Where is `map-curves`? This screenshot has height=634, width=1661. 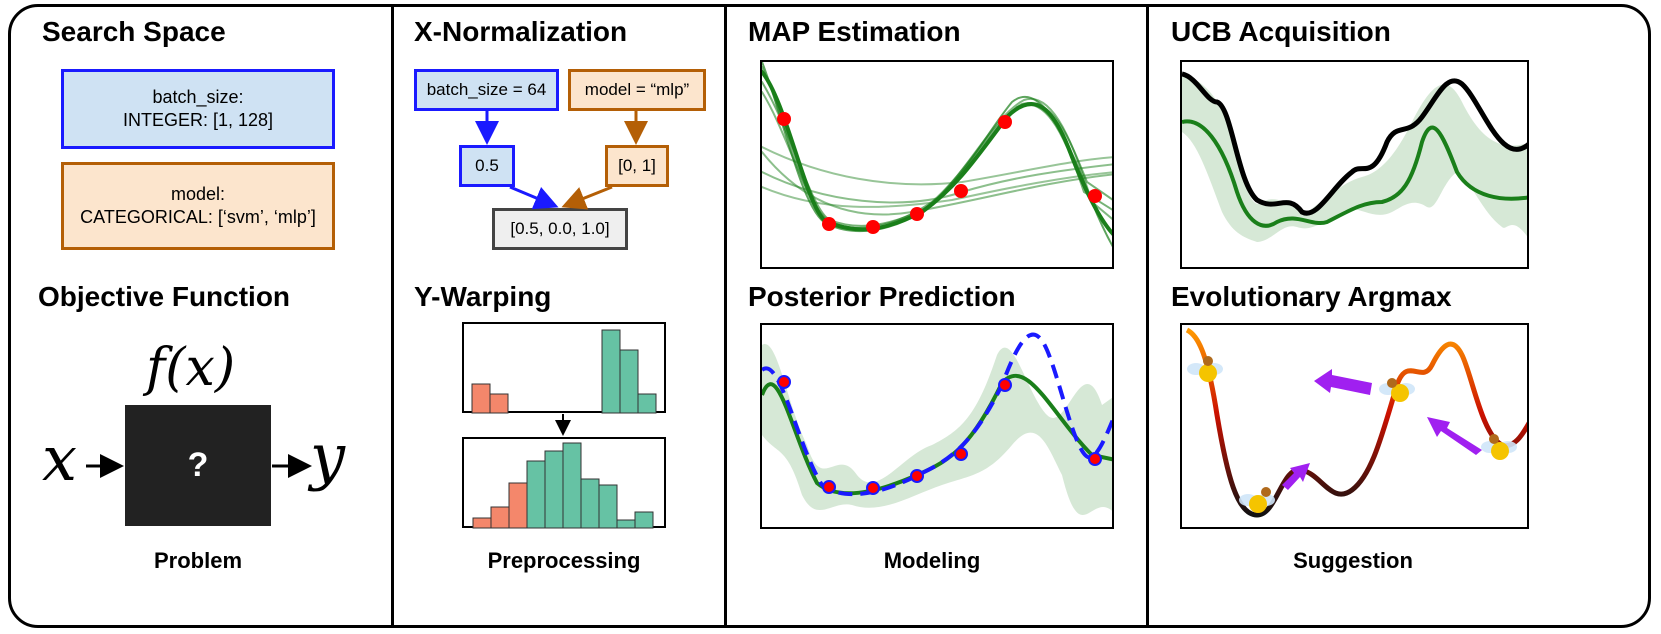 map-curves is located at coordinates (937, 155).